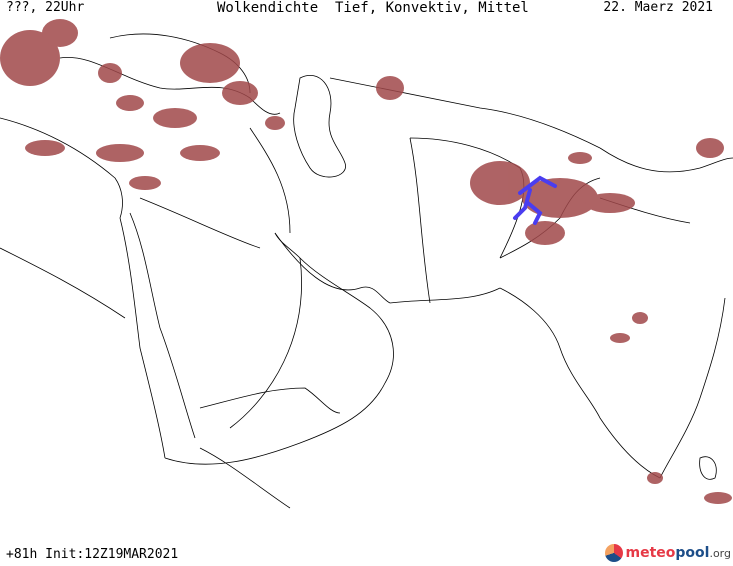 This screenshot has height=566, width=733. What do you see at coordinates (650, 553) in the screenshot?
I see `logo-text-part1: meteo` at bounding box center [650, 553].